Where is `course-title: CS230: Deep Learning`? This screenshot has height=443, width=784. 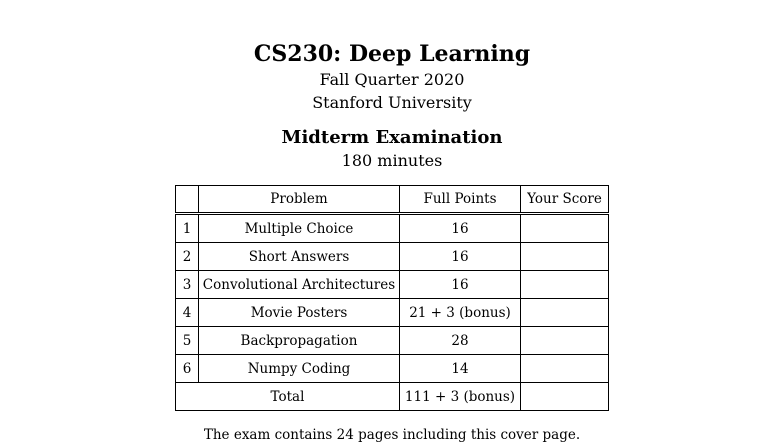 course-title: CS230: Deep Learning is located at coordinates (392, 54).